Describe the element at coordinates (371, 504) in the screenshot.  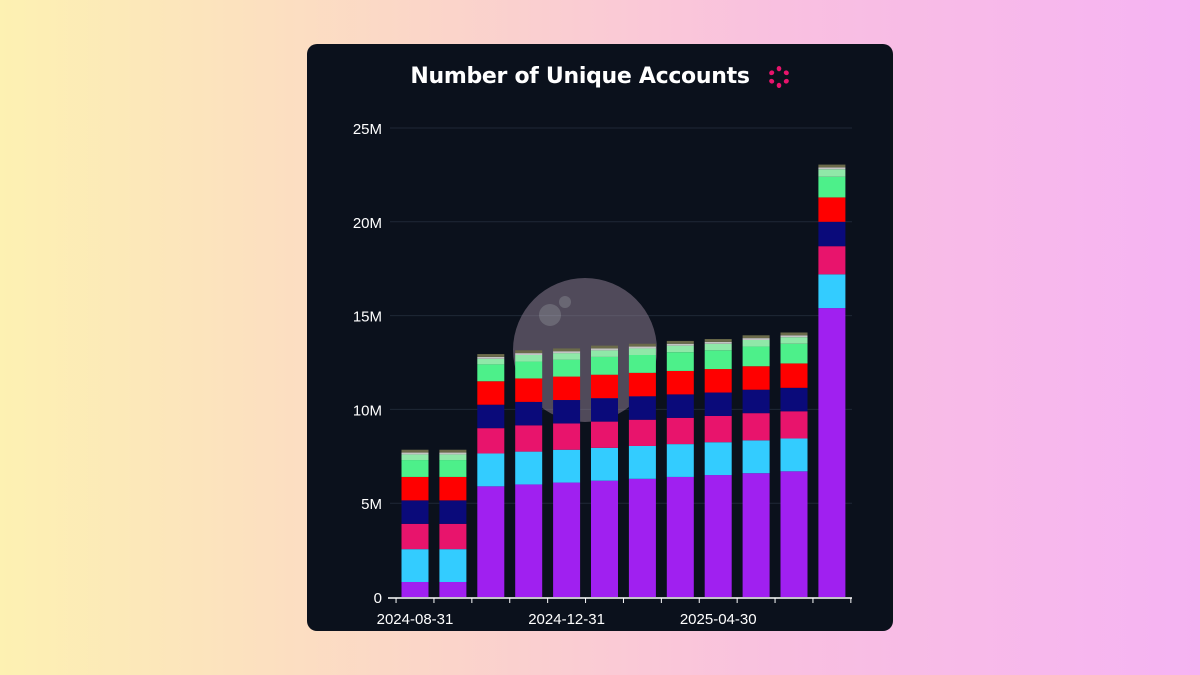
I see `y-tick-label: 5M` at that location.